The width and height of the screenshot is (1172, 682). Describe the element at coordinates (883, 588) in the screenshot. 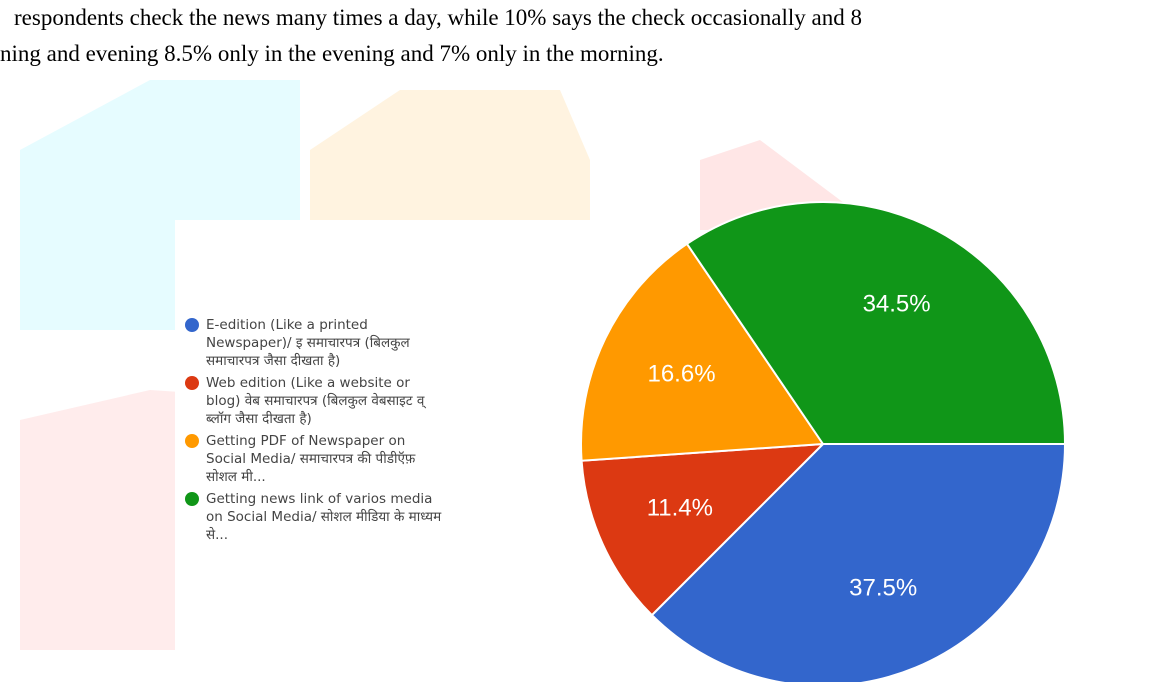

I see `slice-label: 37.5%` at that location.